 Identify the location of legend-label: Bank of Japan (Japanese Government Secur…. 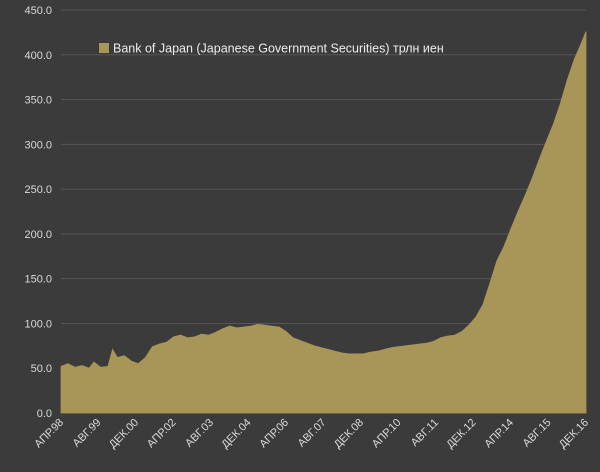
(278, 49).